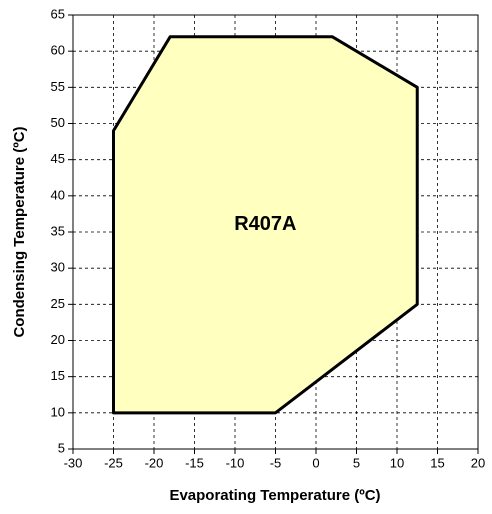  Describe the element at coordinates (154, 462) in the screenshot. I see `x-tick-label: -20` at that location.